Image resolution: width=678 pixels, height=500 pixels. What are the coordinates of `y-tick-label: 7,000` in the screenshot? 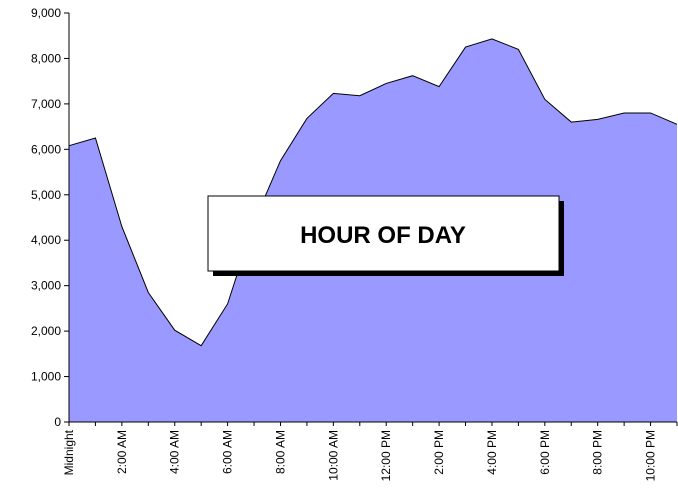 It's located at (46, 104).